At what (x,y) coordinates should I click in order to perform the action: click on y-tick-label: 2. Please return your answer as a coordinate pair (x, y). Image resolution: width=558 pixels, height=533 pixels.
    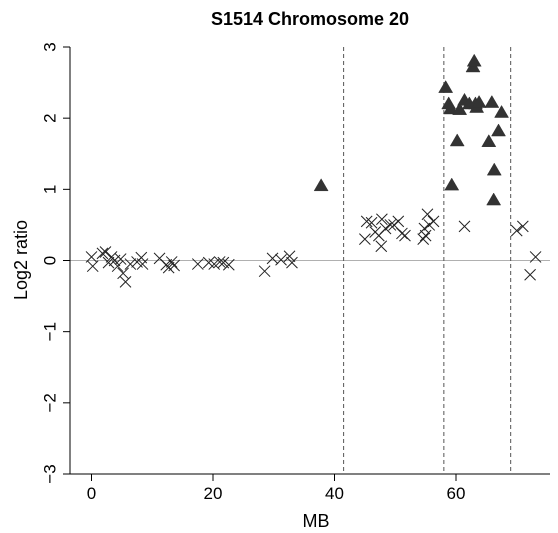
    Looking at the image, I should click on (50, 117).